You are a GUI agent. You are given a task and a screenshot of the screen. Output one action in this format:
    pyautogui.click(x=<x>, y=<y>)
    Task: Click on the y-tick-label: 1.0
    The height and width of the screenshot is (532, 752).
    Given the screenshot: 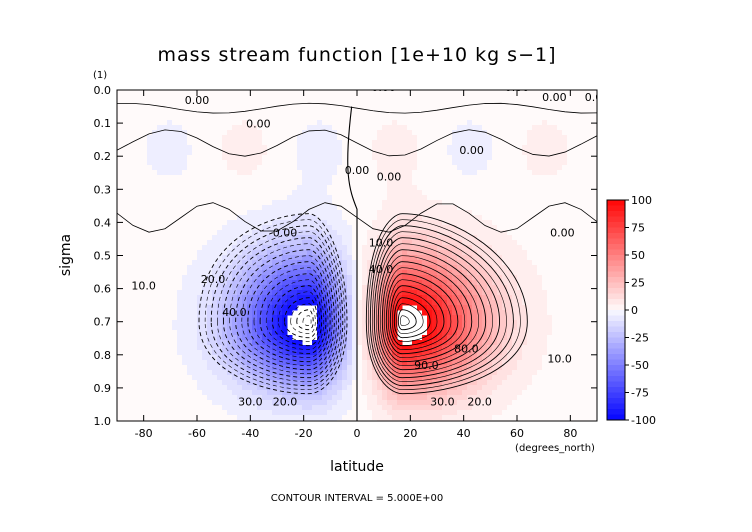 What is the action you would take?
    pyautogui.click(x=103, y=421)
    